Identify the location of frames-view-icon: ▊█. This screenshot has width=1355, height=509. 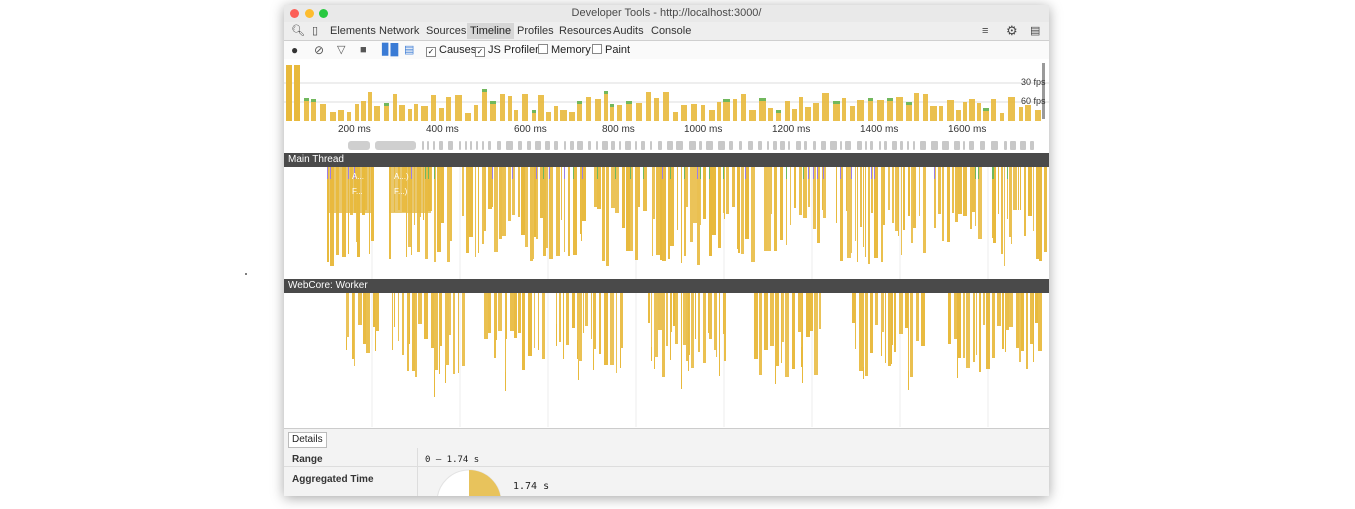
(390, 50).